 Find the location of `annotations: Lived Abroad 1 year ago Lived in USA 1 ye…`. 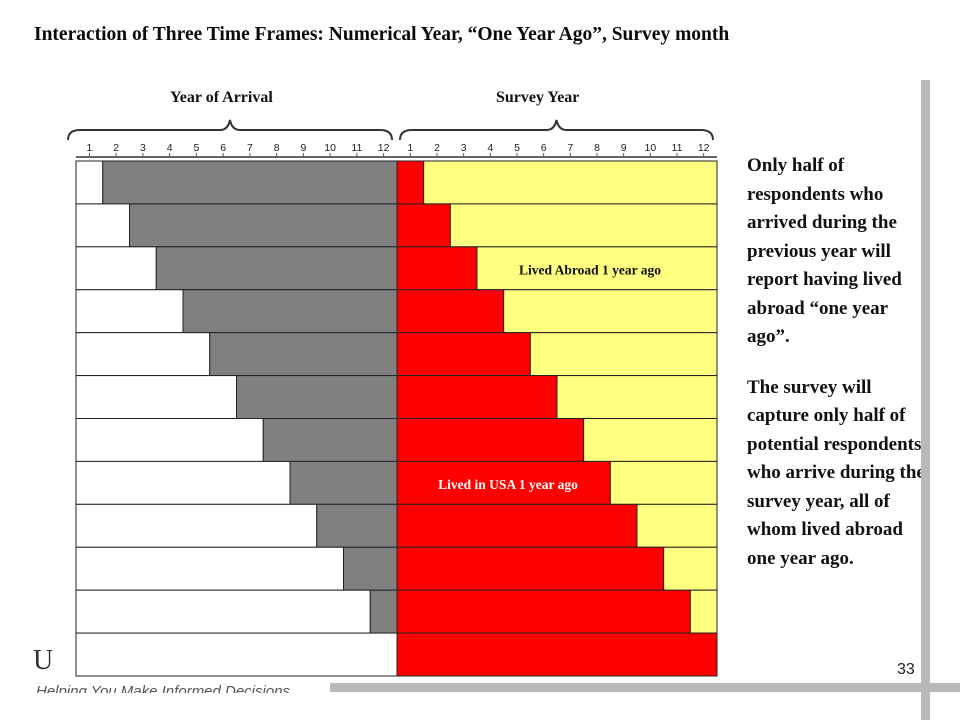

annotations: Lived Abroad 1 year ago Lived in USA 1 ye… is located at coordinates (549, 377).